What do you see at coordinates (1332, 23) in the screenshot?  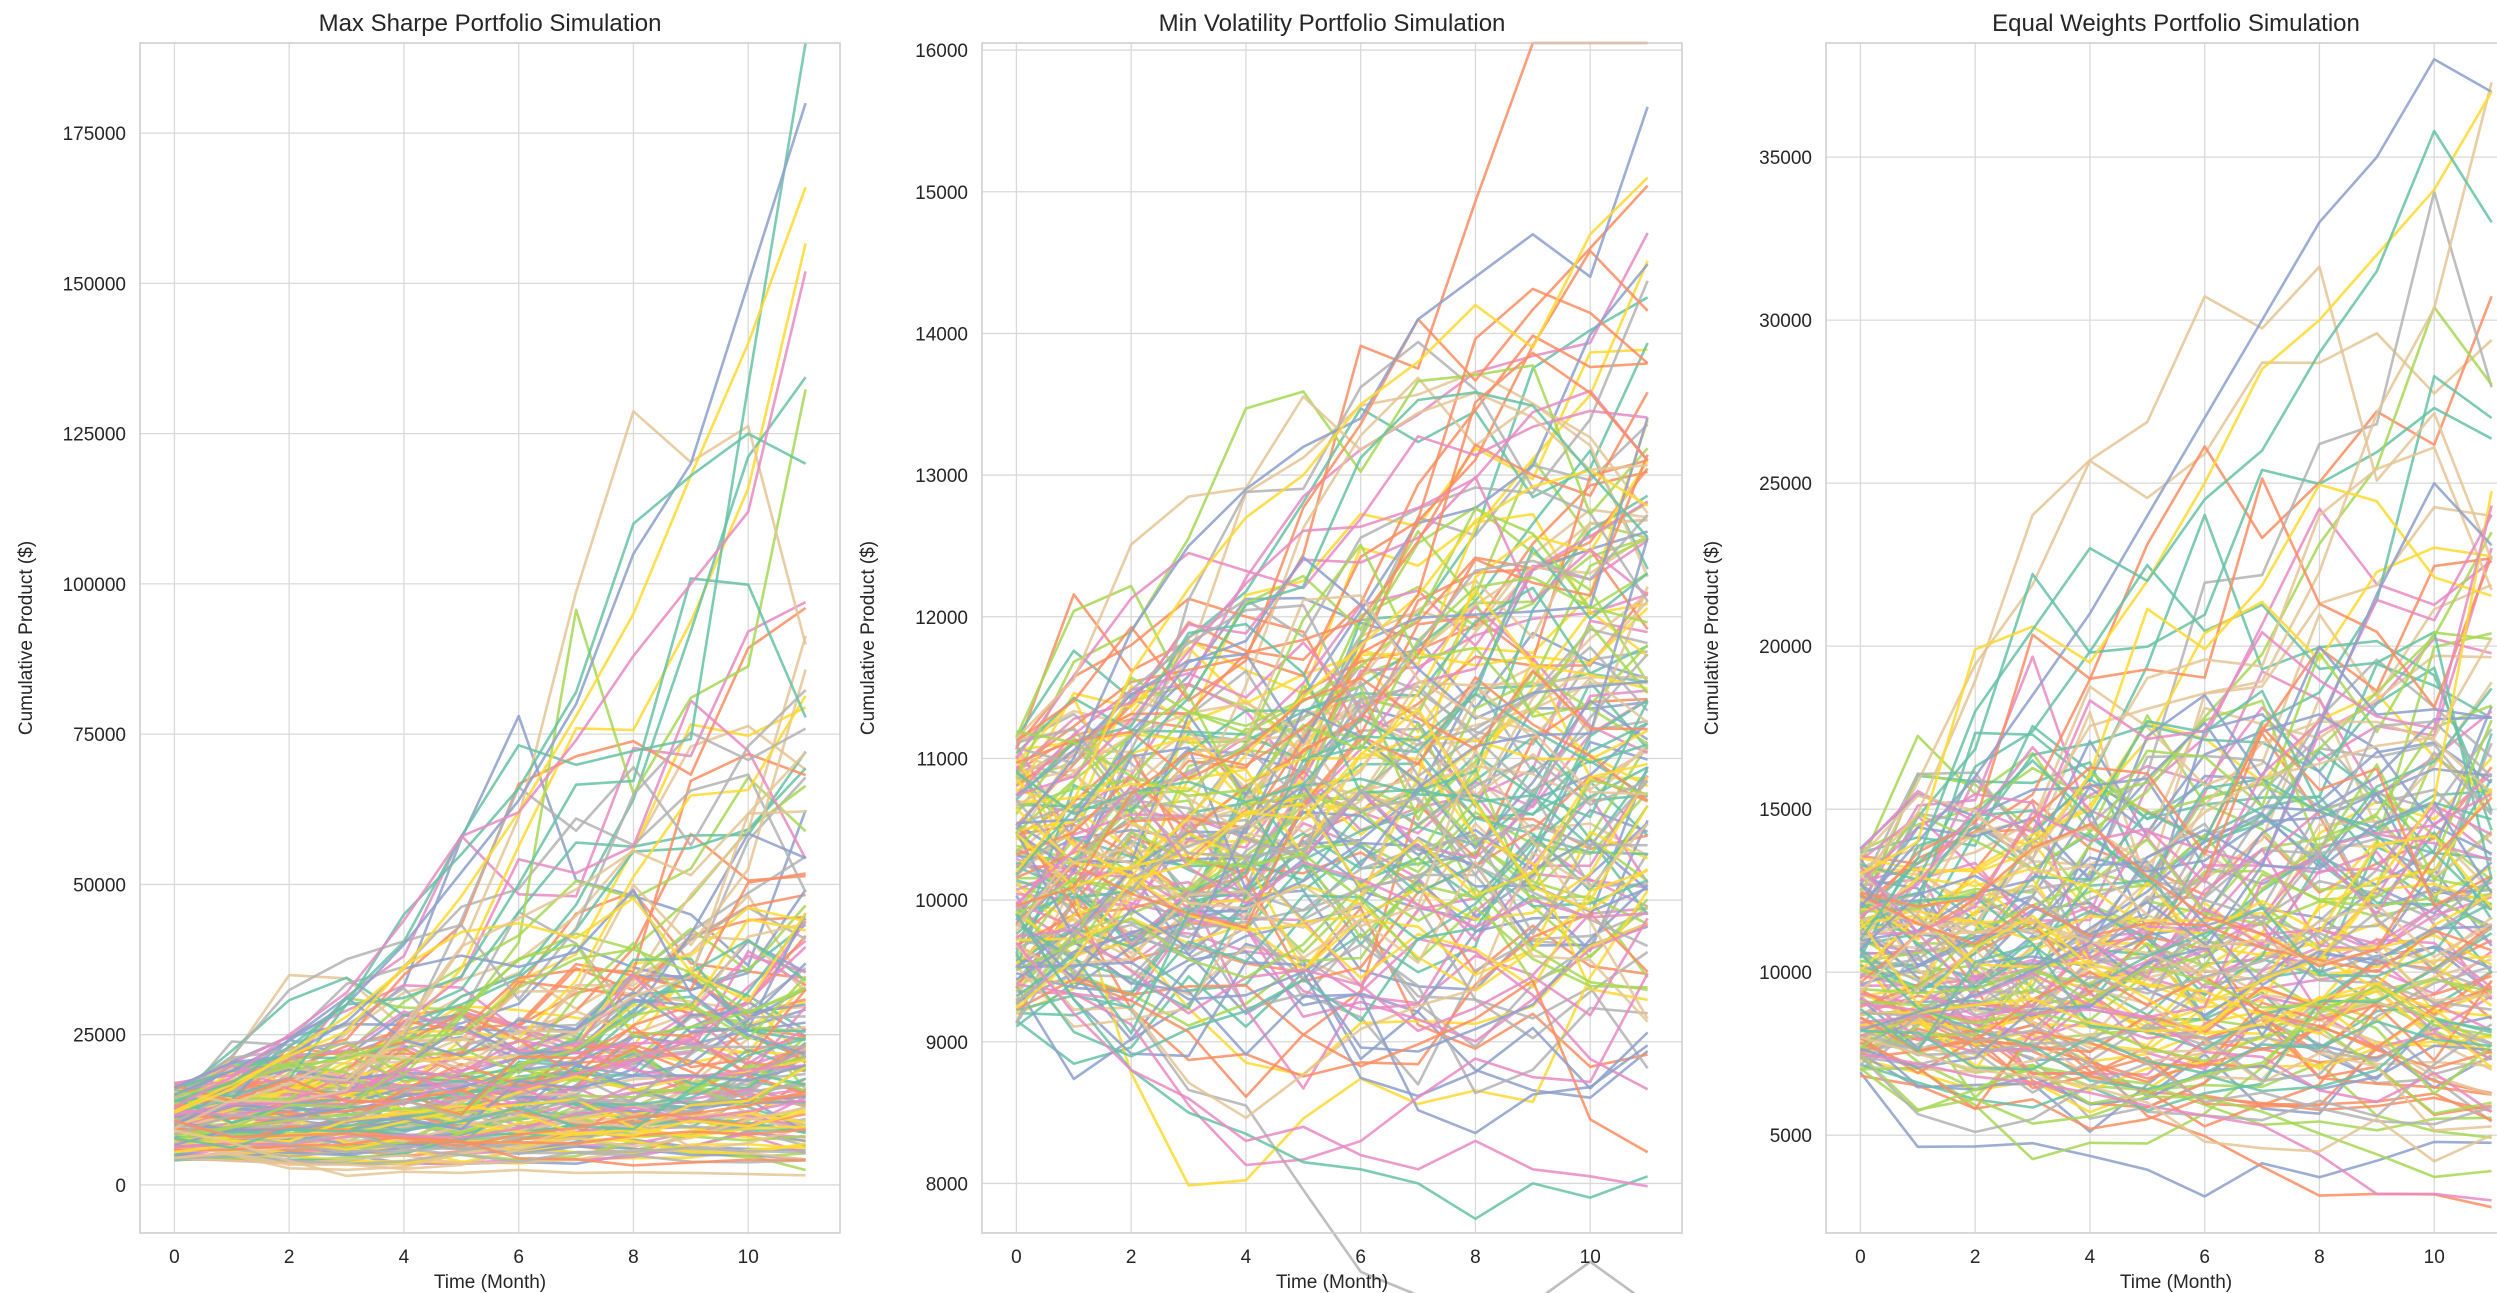 I see `chart-title: Min Volatility Portfolio Simulation` at bounding box center [1332, 23].